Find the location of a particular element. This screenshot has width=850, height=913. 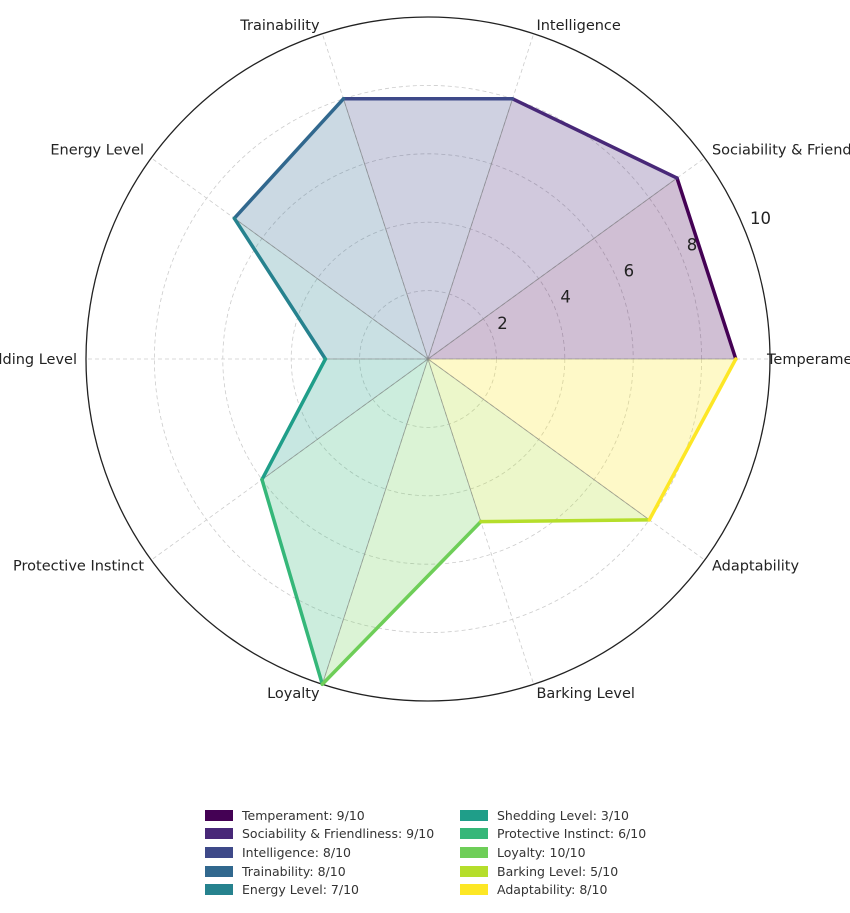

legend-item: Adaptability: 8/10 is located at coordinates (562, 889).